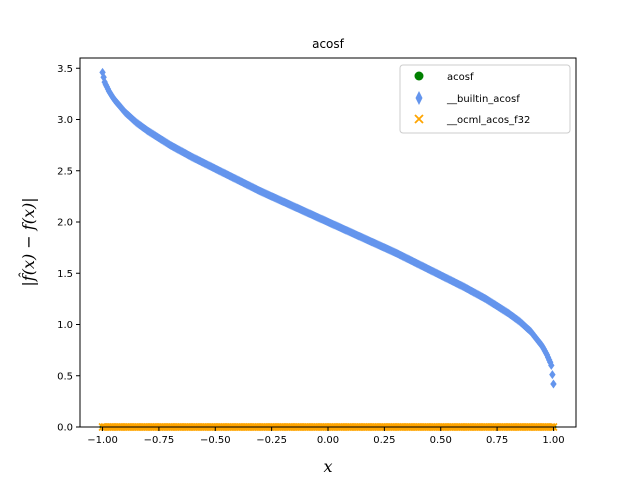 The width and height of the screenshot is (640, 480). Describe the element at coordinates (65, 69) in the screenshot. I see `y-tick-label: 3.5` at that location.